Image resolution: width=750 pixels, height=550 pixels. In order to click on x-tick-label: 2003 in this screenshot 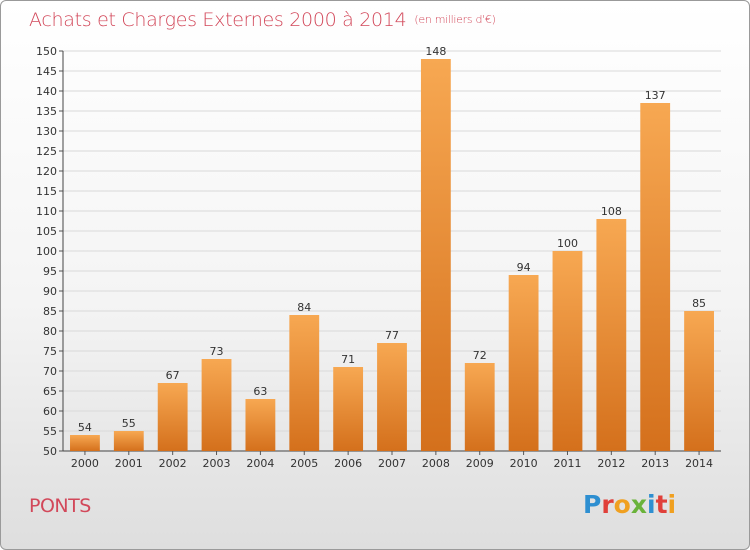, I will do `click(217, 463)`.